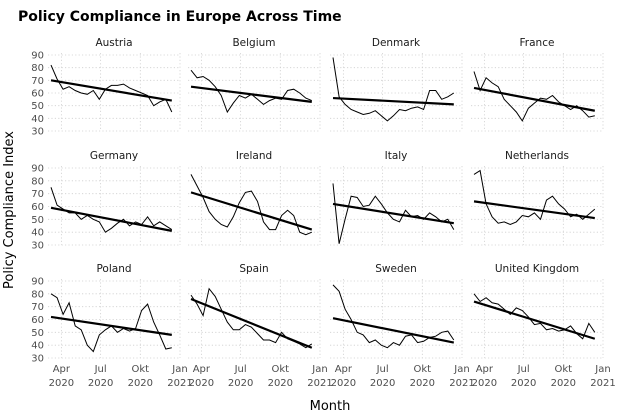 The width and height of the screenshot is (622, 418). Describe the element at coordinates (534, 210) in the screenshot. I see `trend-line-netherlands` at that location.